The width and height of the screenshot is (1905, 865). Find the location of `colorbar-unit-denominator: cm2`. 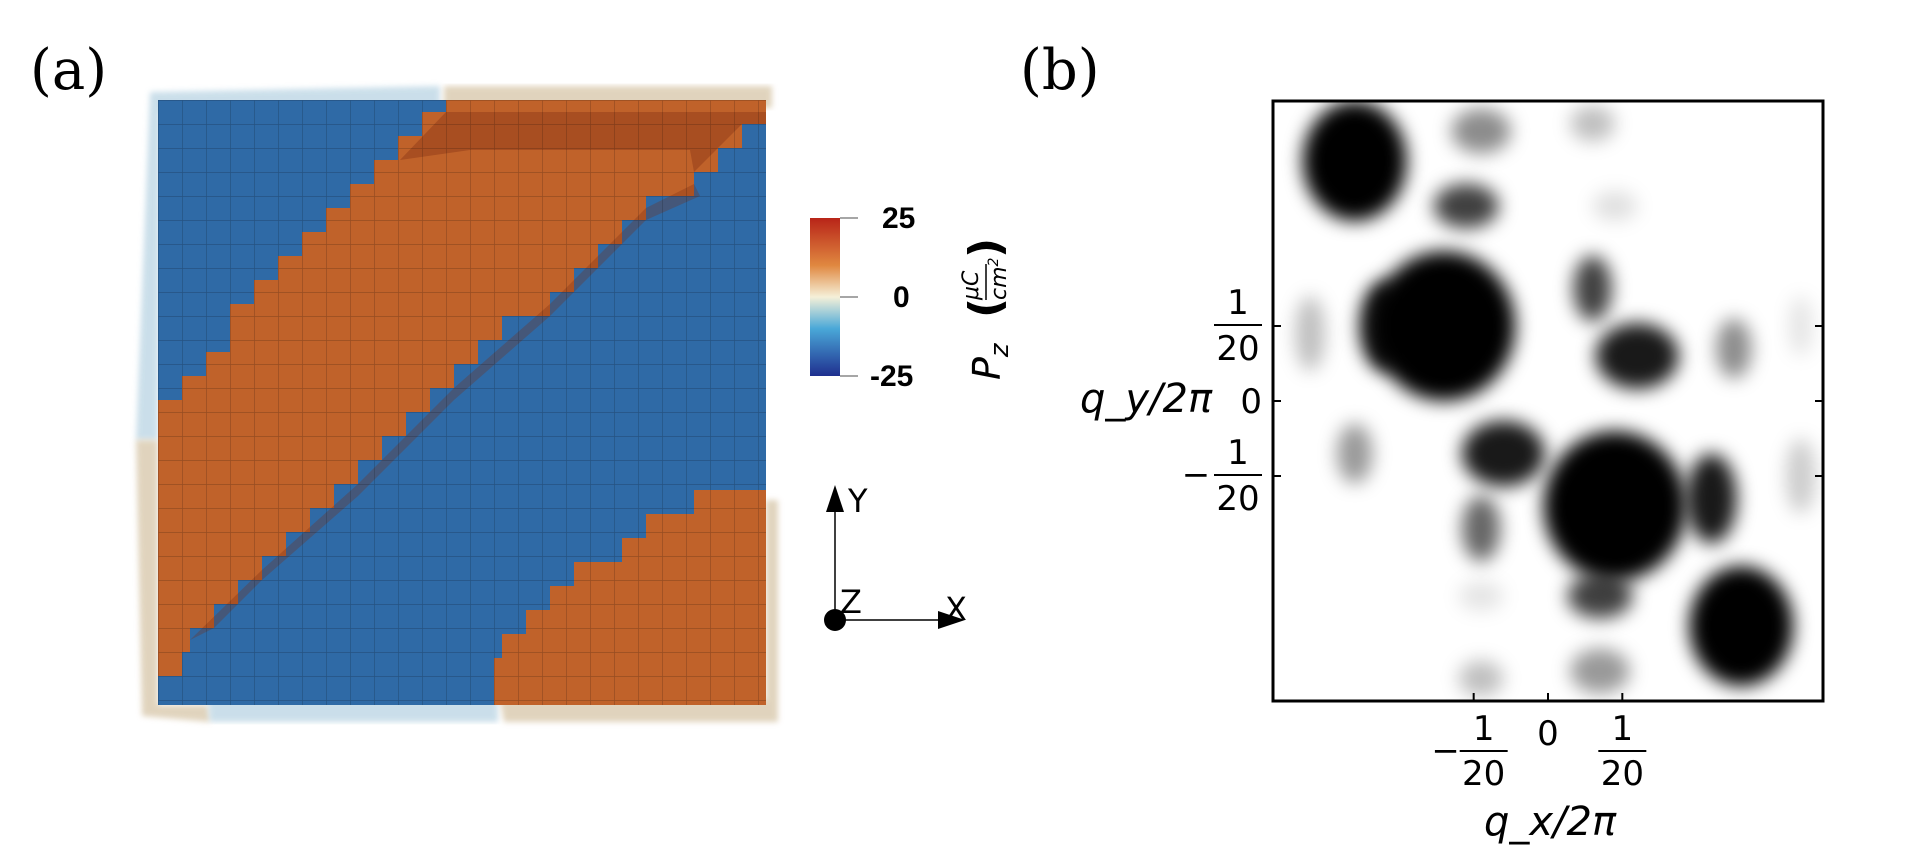

colorbar-unit-denominator: cm2 is located at coordinates (999, 278).